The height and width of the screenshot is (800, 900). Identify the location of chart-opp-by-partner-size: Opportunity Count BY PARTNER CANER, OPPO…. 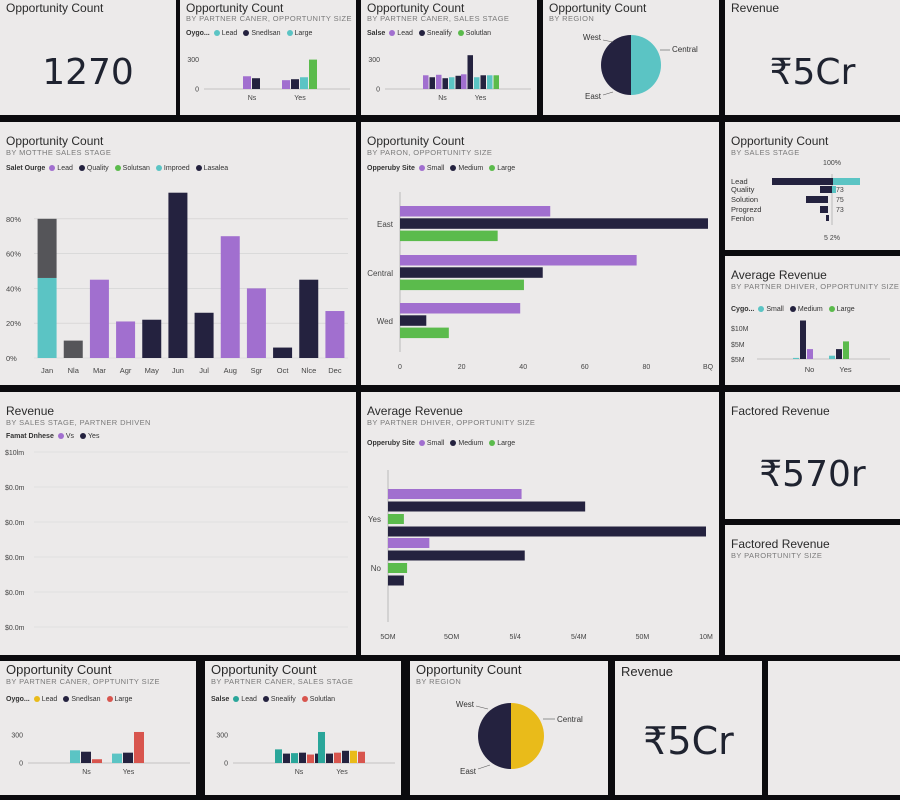
(268, 57).